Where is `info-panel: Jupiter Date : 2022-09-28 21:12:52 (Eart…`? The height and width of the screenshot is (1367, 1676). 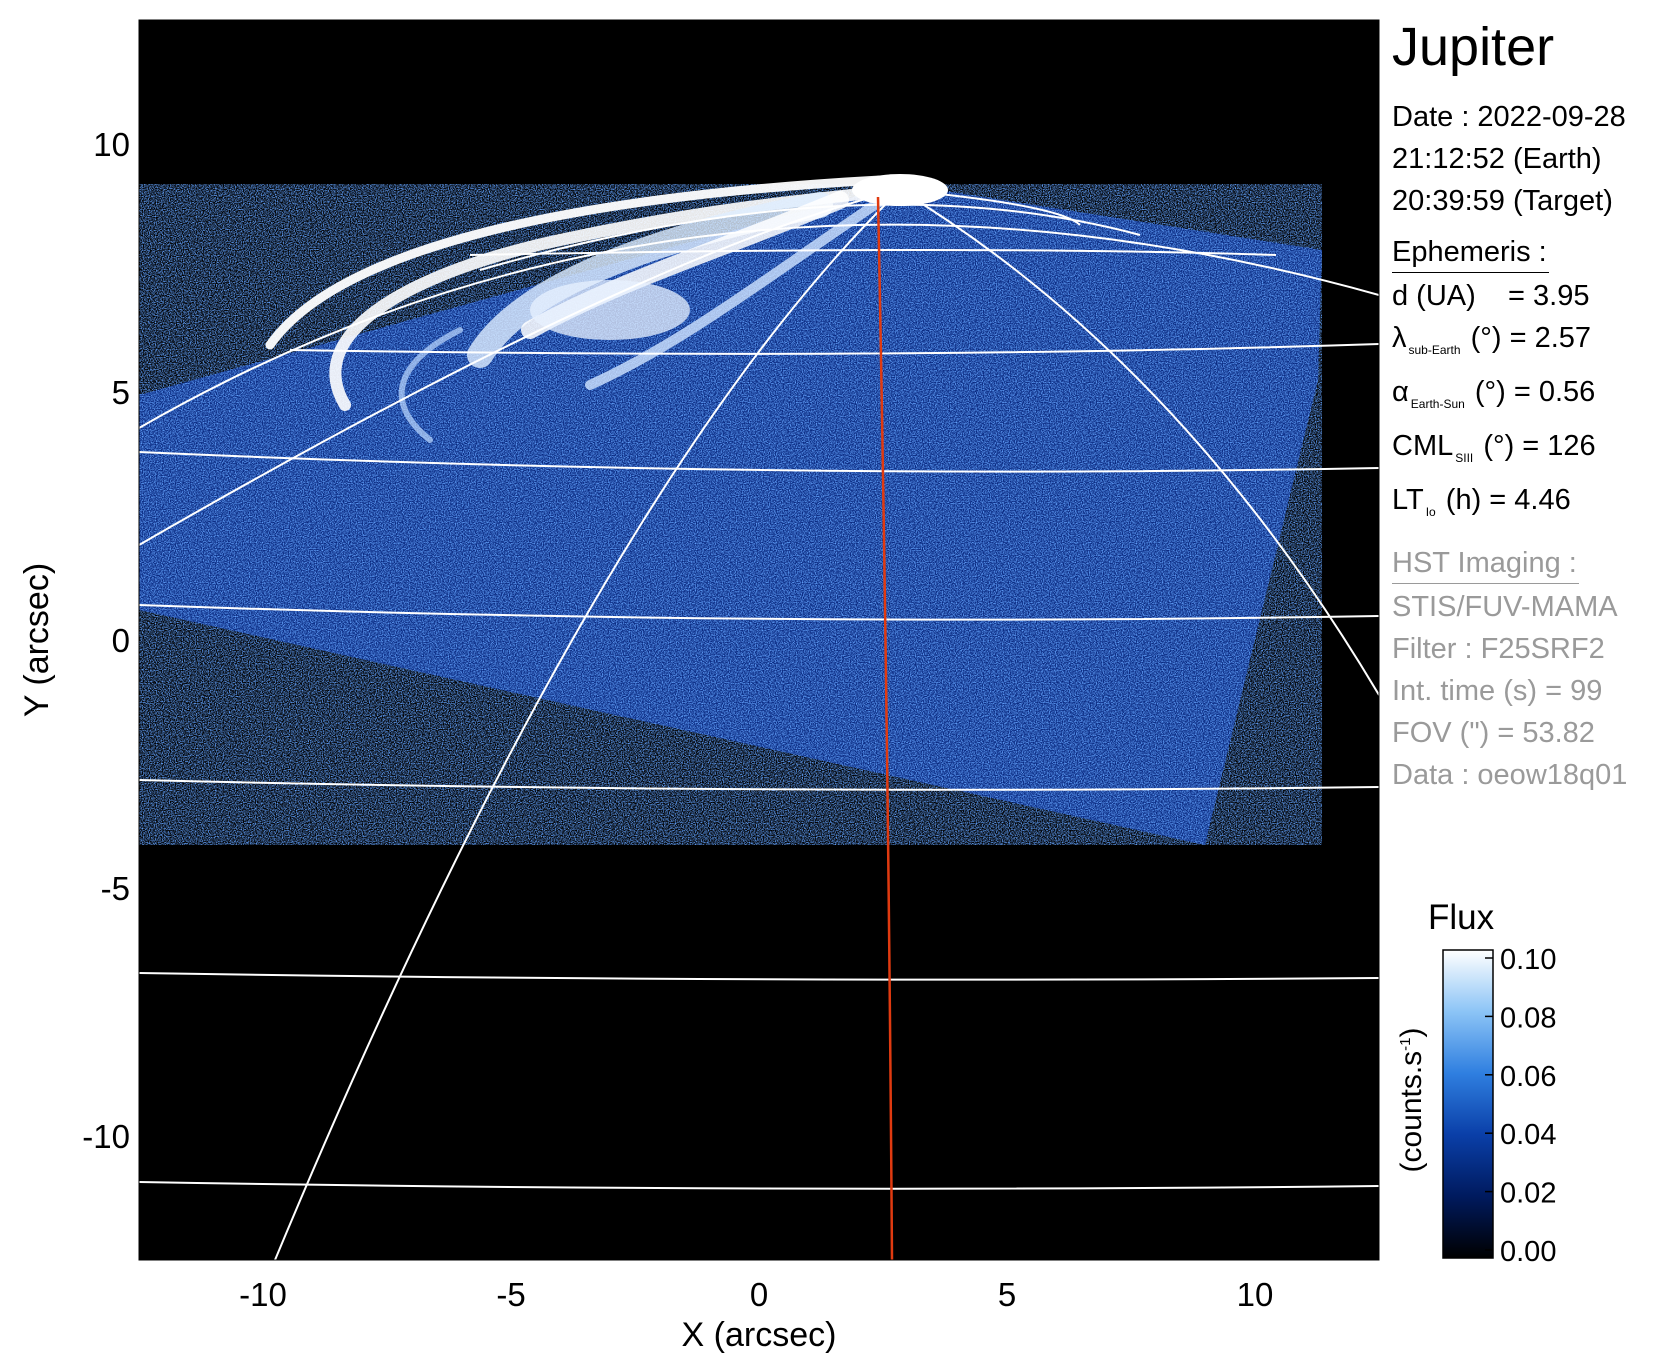
info-panel: Jupiter Date : 2022-09-28 21:12:52 (Eart… is located at coordinates (1532, 405).